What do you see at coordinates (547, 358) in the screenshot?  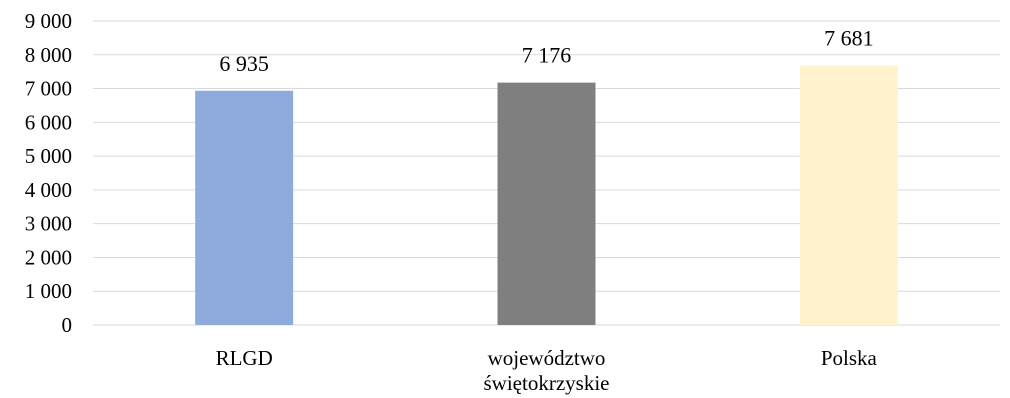 I see `x-category-label-line: województwo` at bounding box center [547, 358].